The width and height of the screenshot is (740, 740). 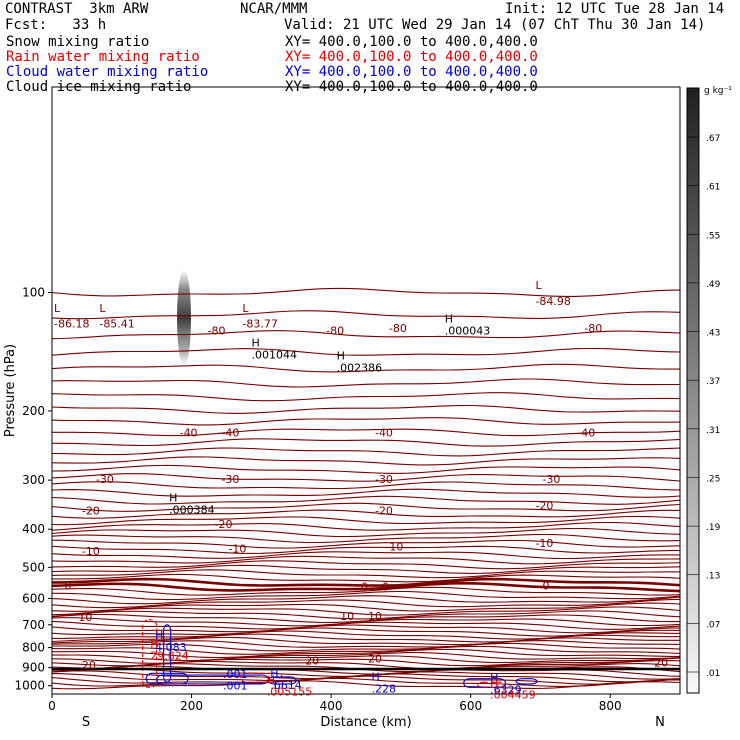 I want to click on colorbar-tick-label: .37, so click(x=713, y=382).